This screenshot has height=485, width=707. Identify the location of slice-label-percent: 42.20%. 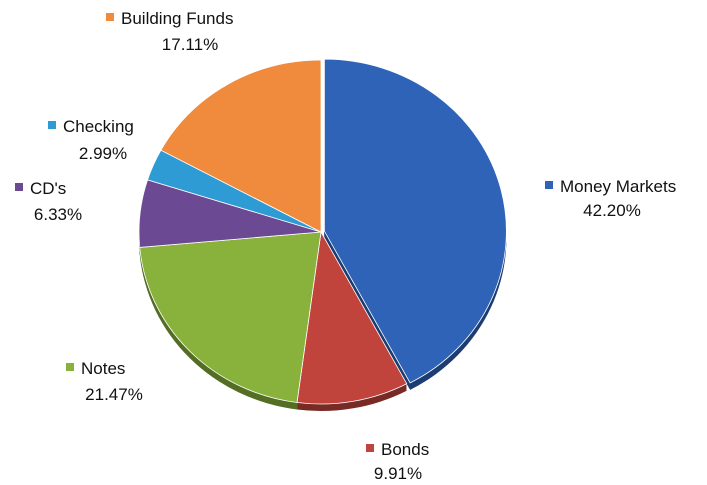
(612, 210).